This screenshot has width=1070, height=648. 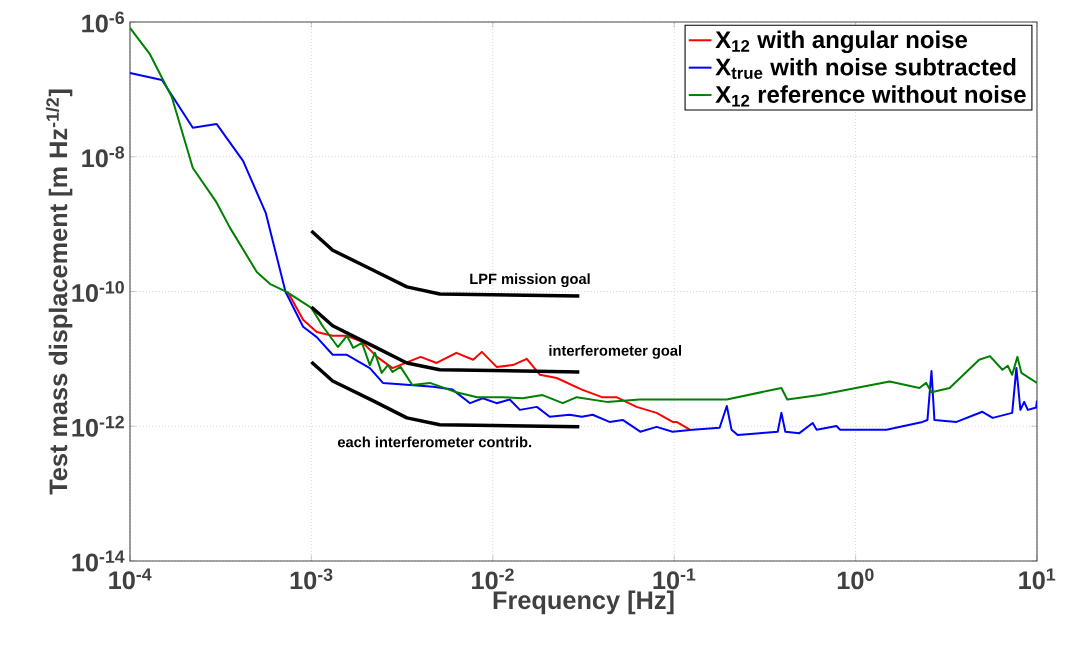 I want to click on annotation: each interferometer contrib., so click(x=434, y=442).